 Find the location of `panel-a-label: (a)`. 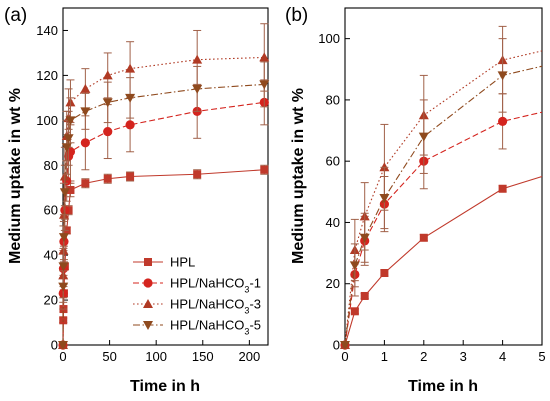

panel-a-label: (a) is located at coordinates (15, 15).